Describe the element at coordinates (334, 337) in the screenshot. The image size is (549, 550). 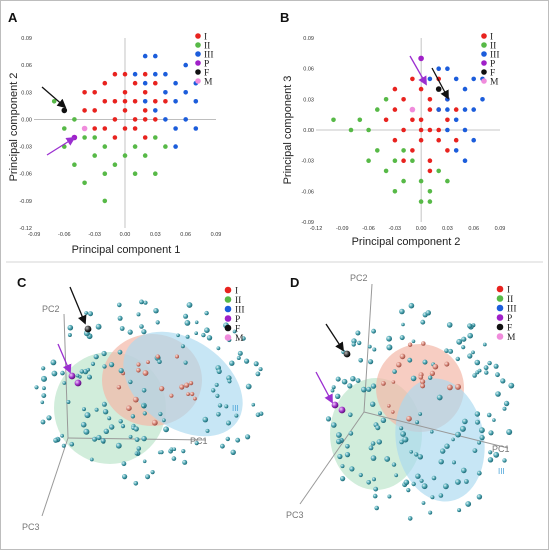
I see `panel-d-f-arrow` at that location.